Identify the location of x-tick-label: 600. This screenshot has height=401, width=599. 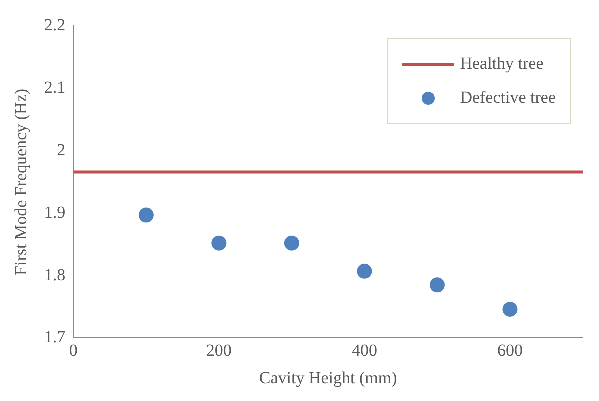
(510, 350).